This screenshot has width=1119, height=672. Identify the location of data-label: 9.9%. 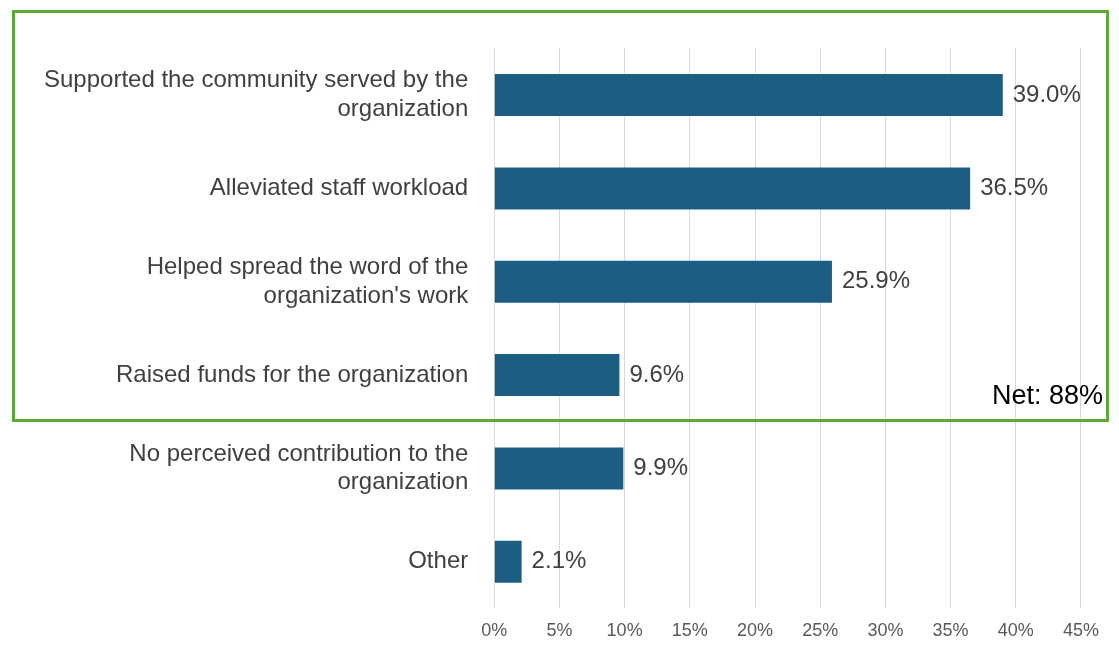
(661, 467).